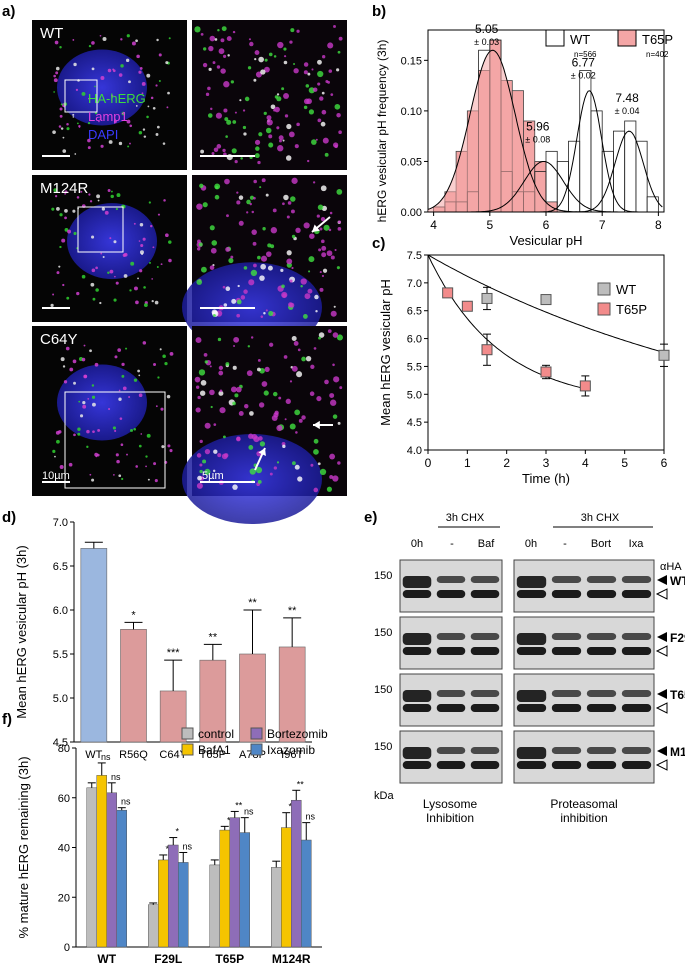 The width and height of the screenshot is (685, 965). Describe the element at coordinates (292, 755) in the screenshot. I see `x-tick-label-i96t: I96T` at that location.